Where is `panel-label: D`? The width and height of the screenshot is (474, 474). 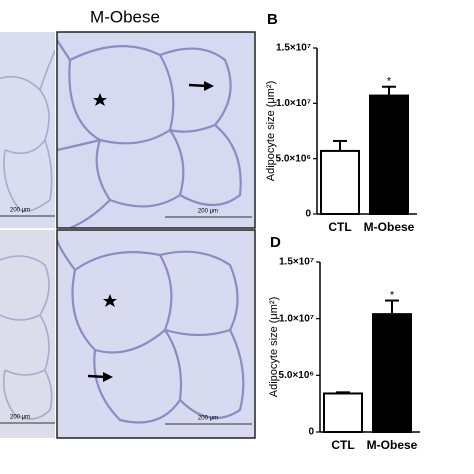 panel-label: D is located at coordinates (275, 242).